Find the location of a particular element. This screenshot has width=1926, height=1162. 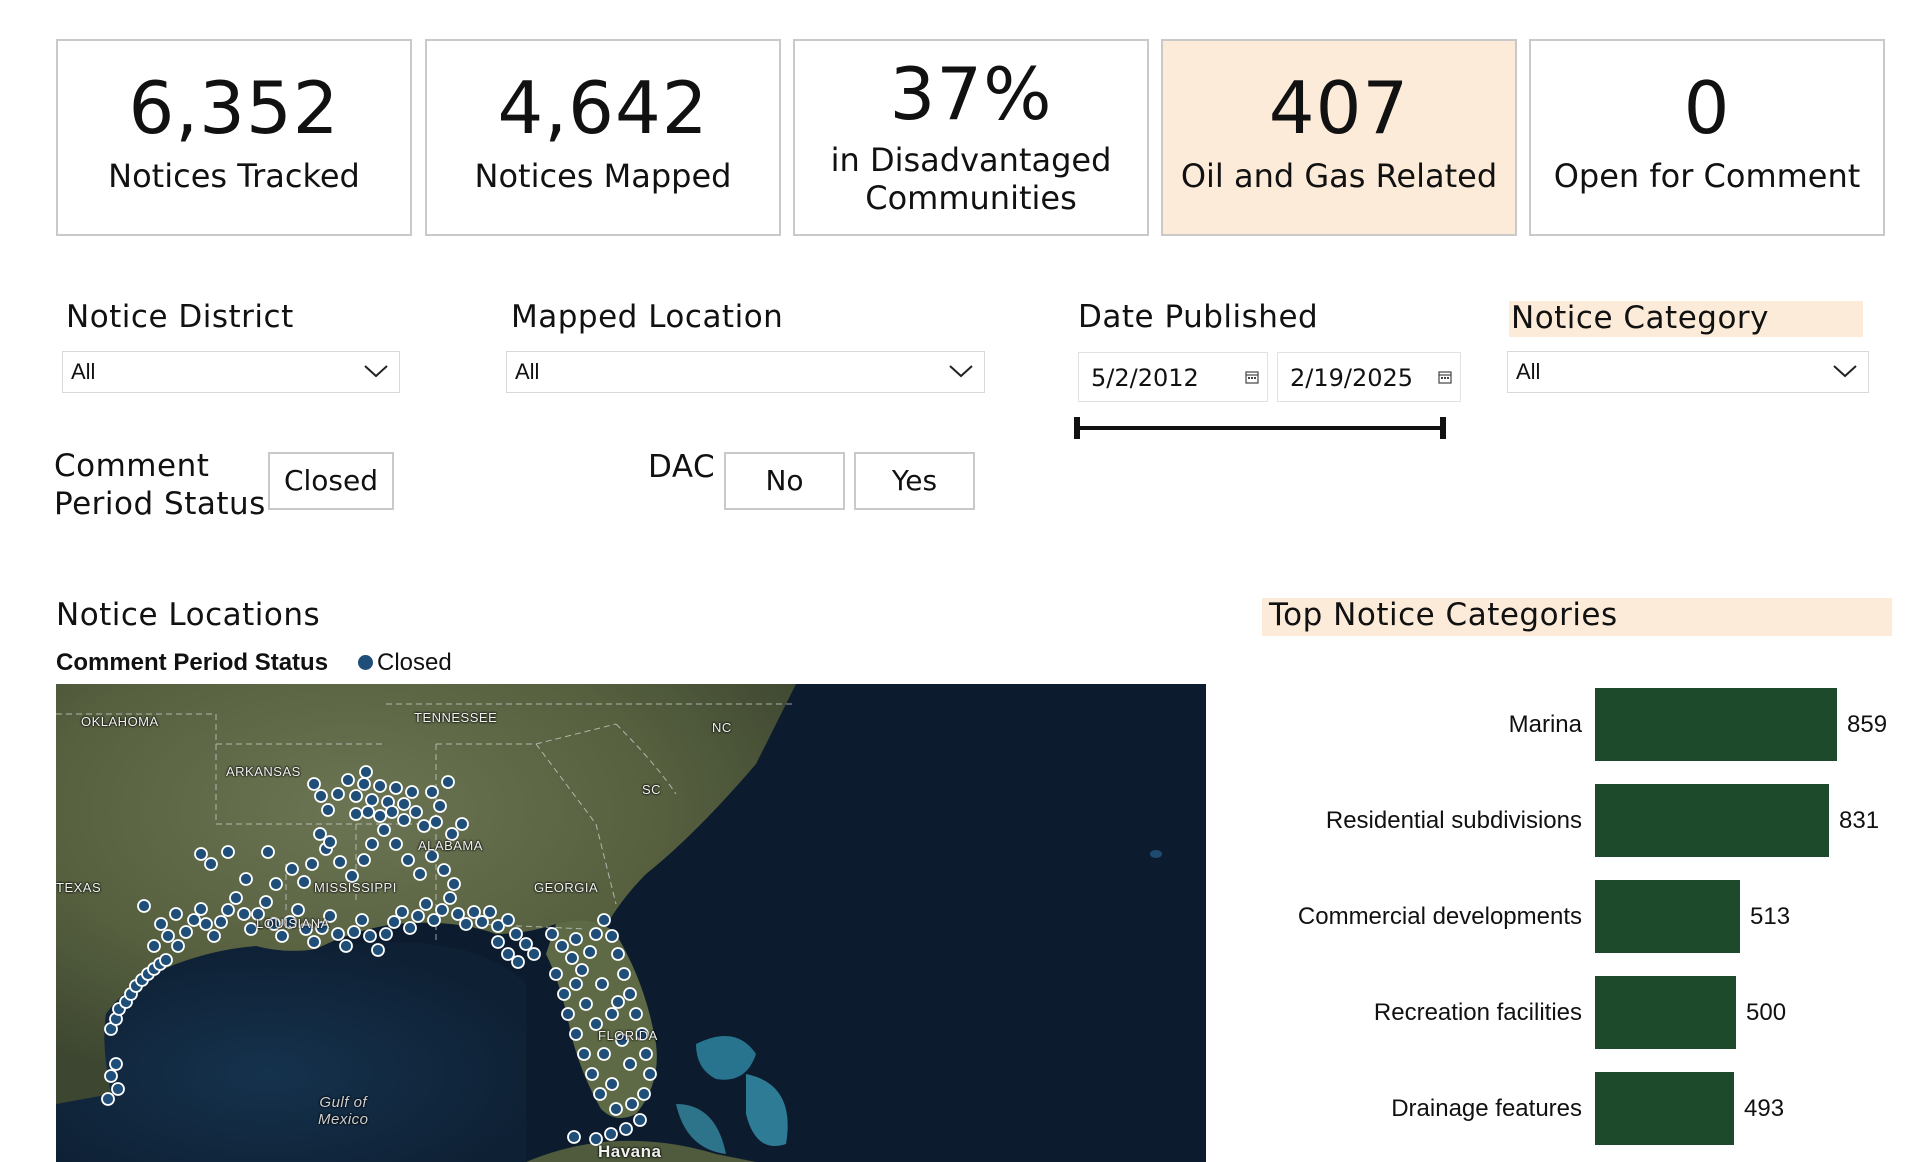

date-start-input: 5/2/2012 is located at coordinates (1173, 377).